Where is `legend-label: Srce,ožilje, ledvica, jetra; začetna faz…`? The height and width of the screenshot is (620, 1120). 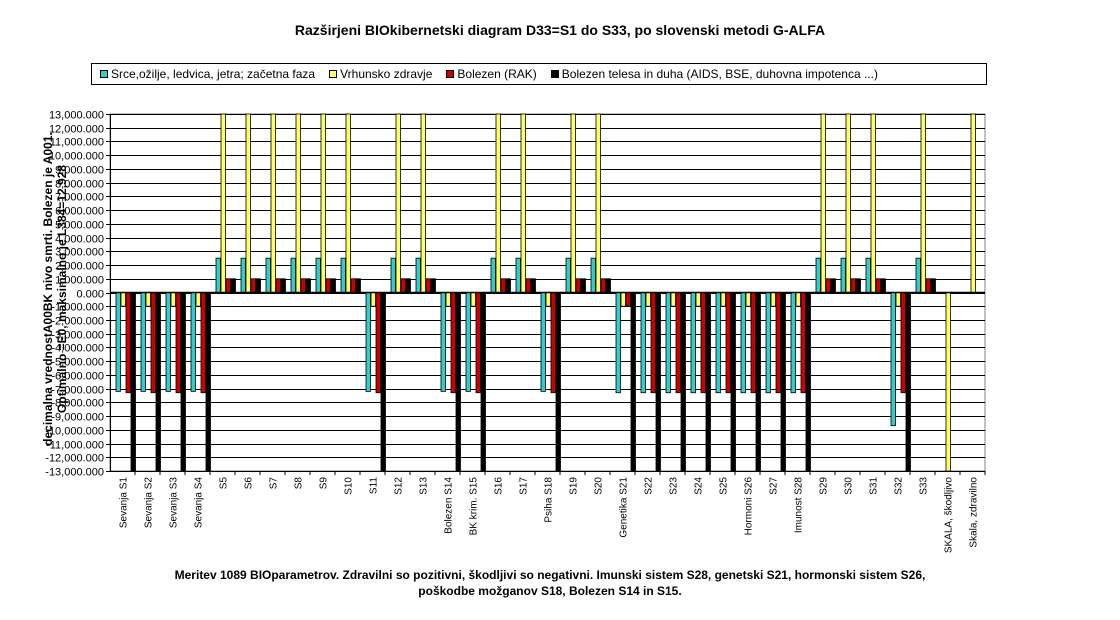
legend-label: Srce,ožilje, ledvica, jetra; začetna faz… is located at coordinates (213, 74).